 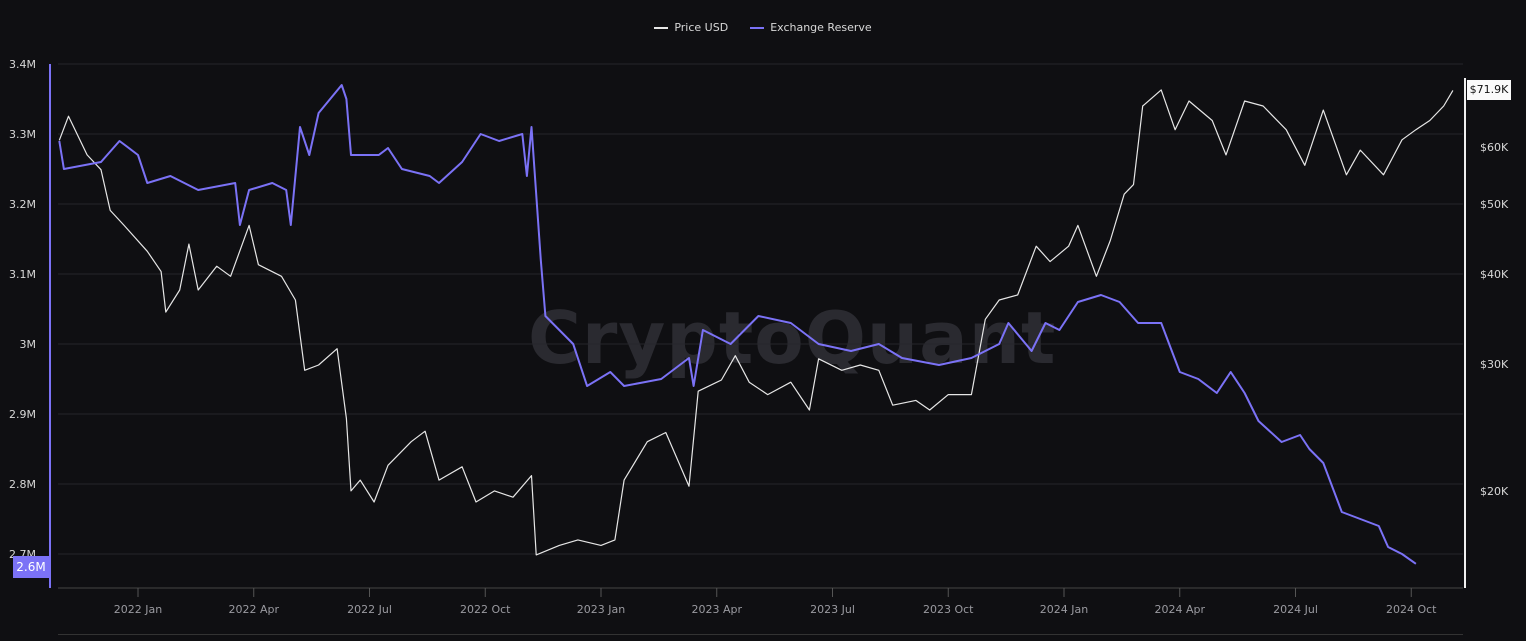 What do you see at coordinates (601, 609) in the screenshot?
I see `x-tick-label: 2023 Jan` at bounding box center [601, 609].